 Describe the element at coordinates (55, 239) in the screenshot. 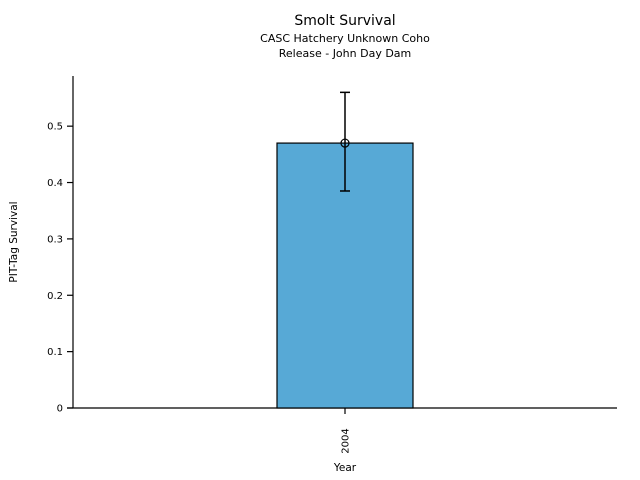

I see `y-tick-label-0.3: 0.3` at that location.